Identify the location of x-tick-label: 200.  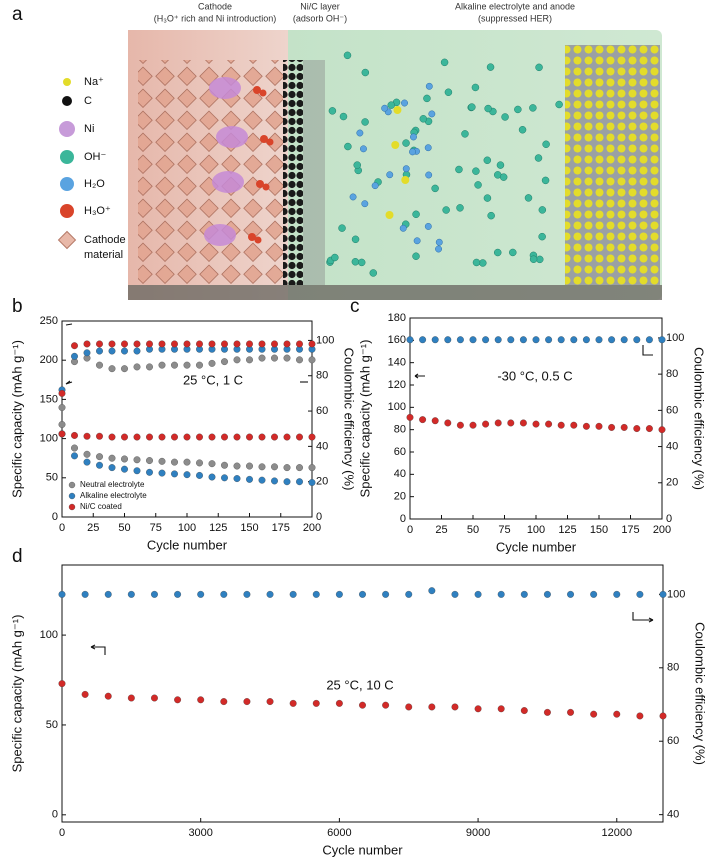
(312, 528).